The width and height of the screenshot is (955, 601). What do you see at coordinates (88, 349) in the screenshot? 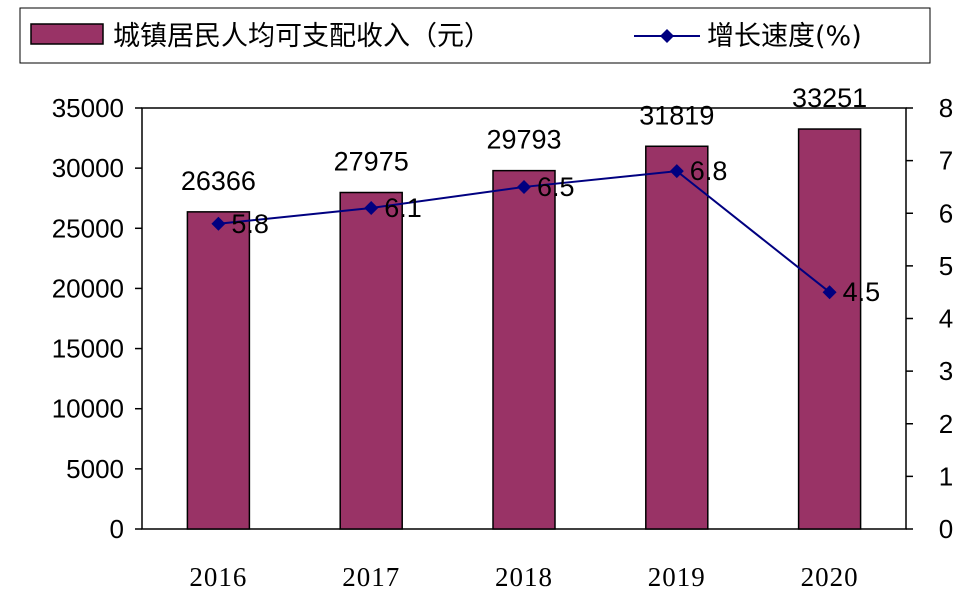
I see `left-tick-label: 15000` at bounding box center [88, 349].